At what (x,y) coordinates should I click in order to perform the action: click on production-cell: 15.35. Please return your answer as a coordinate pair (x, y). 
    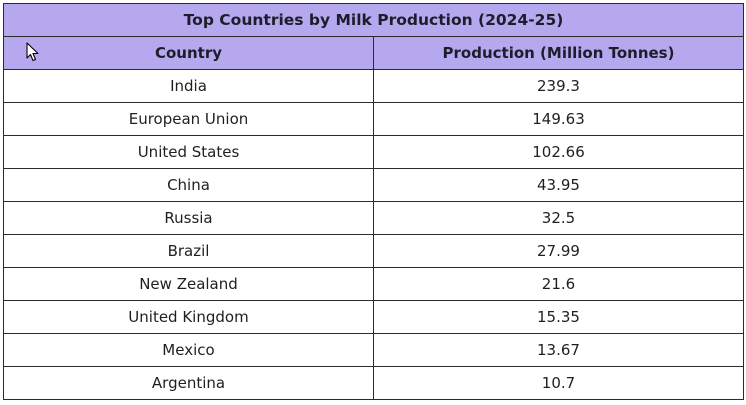
    Looking at the image, I should click on (558, 317).